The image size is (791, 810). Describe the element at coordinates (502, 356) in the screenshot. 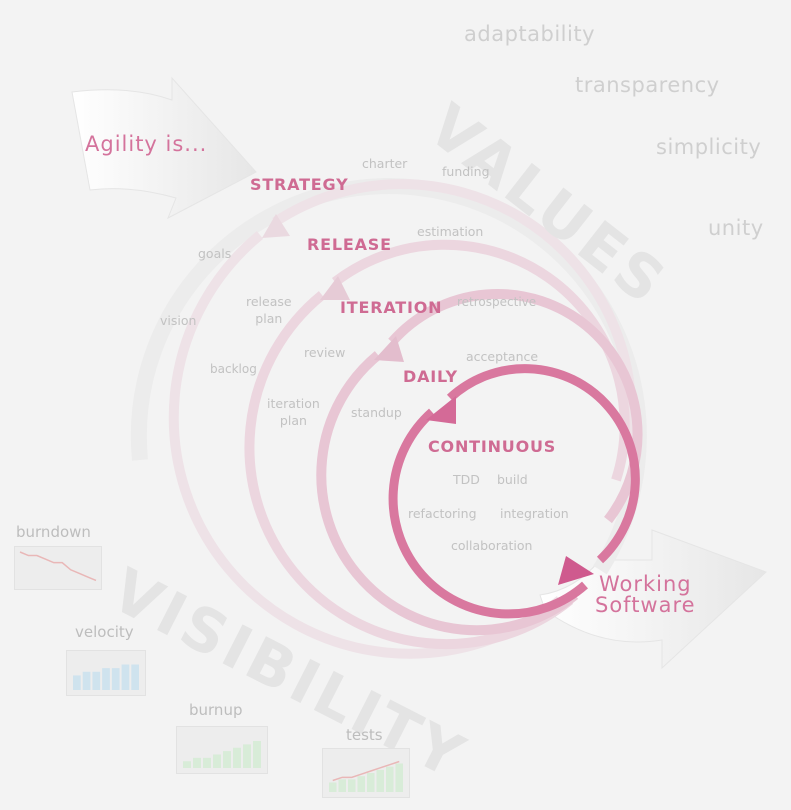

I see `activity-acceptance: acceptance` at that location.